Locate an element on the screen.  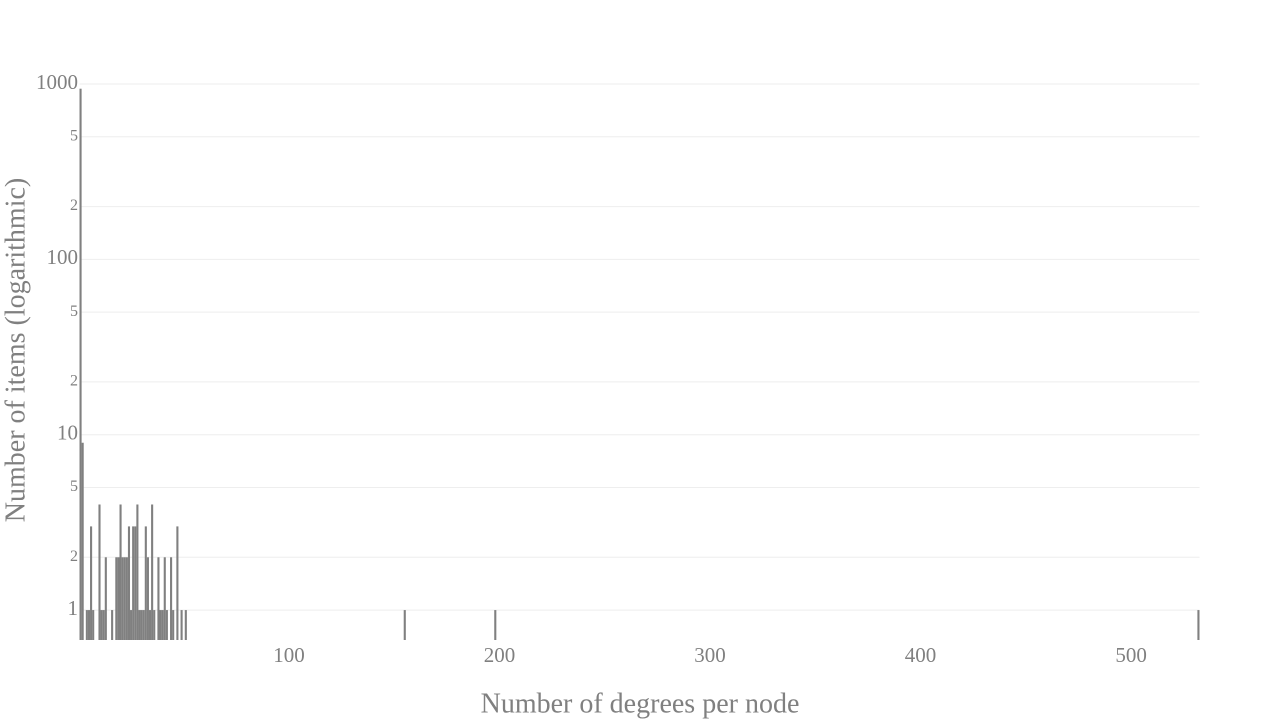
x-tick-label: 100 is located at coordinates (289, 655).